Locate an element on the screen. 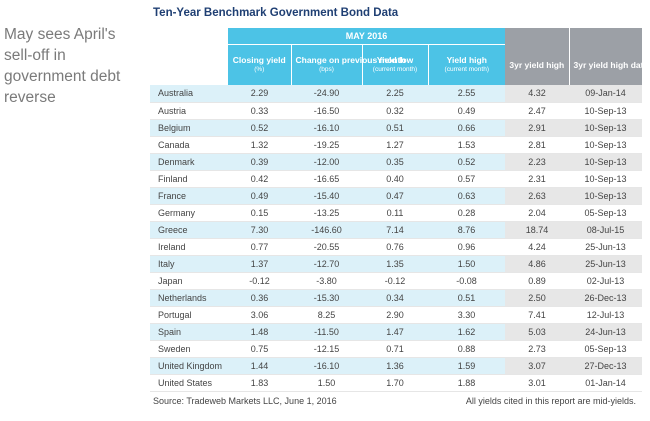  country-cell: Germany is located at coordinates (189, 213).